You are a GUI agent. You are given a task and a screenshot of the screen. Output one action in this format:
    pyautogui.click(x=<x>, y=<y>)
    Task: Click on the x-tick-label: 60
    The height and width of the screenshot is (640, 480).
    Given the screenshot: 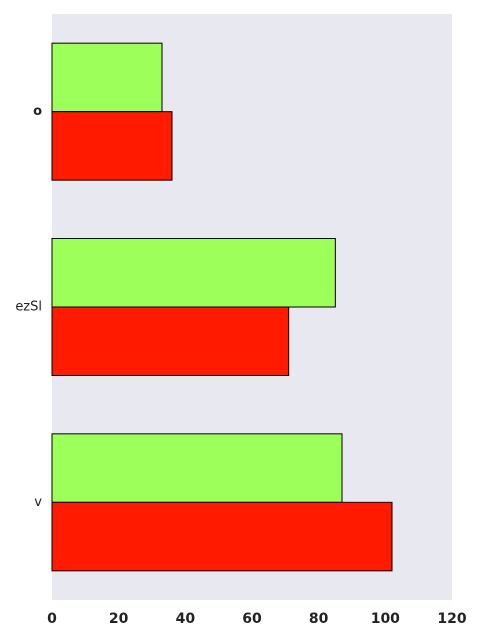 What is the action you would take?
    pyautogui.click(x=252, y=619)
    